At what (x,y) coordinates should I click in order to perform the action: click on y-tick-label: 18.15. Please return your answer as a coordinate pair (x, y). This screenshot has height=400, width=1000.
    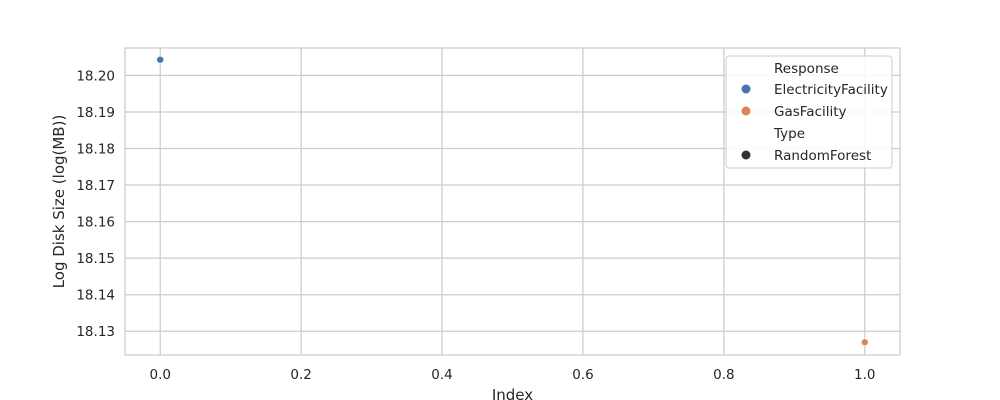
    Looking at the image, I should click on (95, 259).